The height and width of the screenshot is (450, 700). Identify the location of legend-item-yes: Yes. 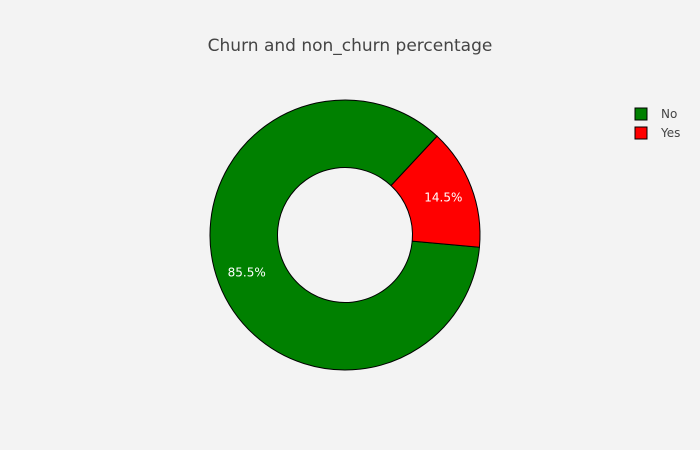
(657, 133).